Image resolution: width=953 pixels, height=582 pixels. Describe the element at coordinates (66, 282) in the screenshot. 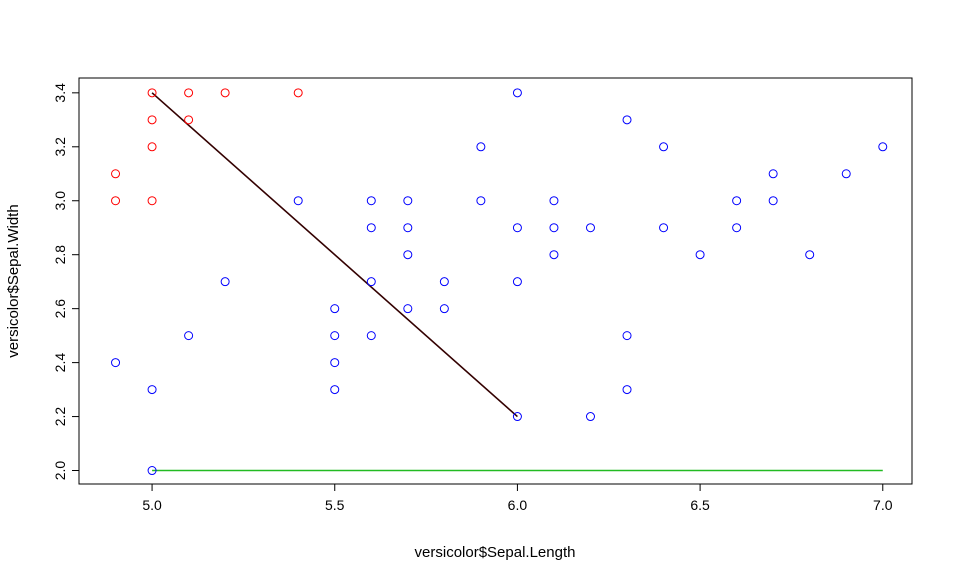

I see `y-axis: 2.0 2.2 2.4 2.6 2.8 3.0 3.2 3.4` at that location.